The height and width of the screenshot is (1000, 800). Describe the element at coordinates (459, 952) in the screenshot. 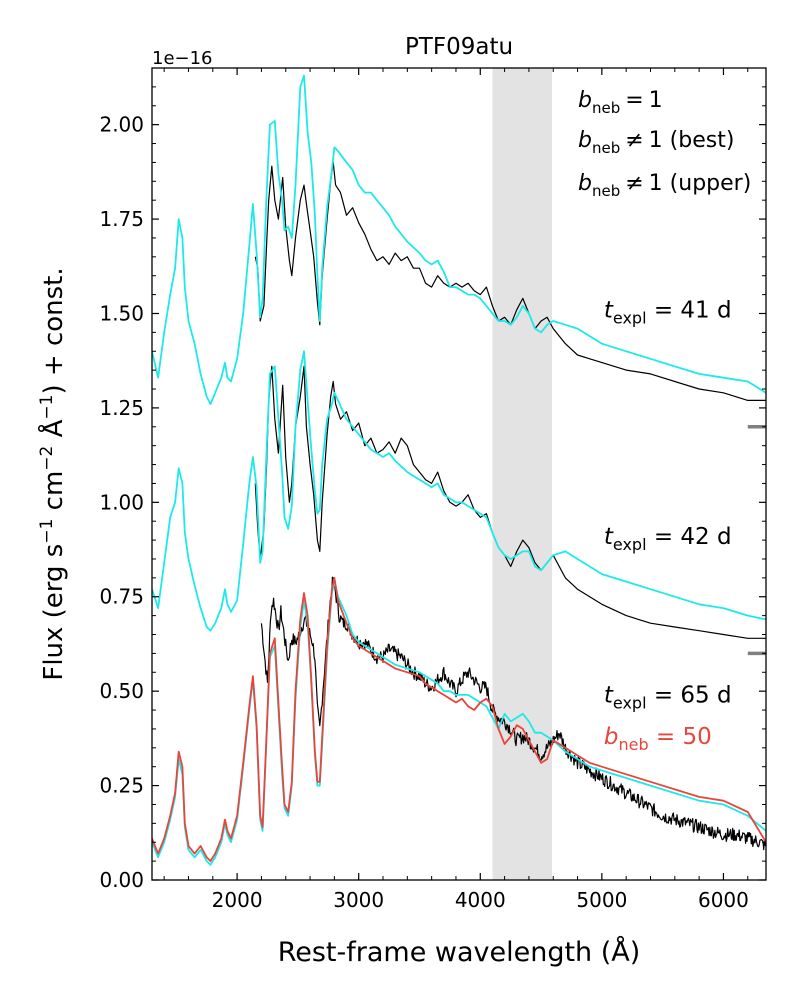

I see `x-axis-label: Rest-frame wavelength (Å)` at that location.